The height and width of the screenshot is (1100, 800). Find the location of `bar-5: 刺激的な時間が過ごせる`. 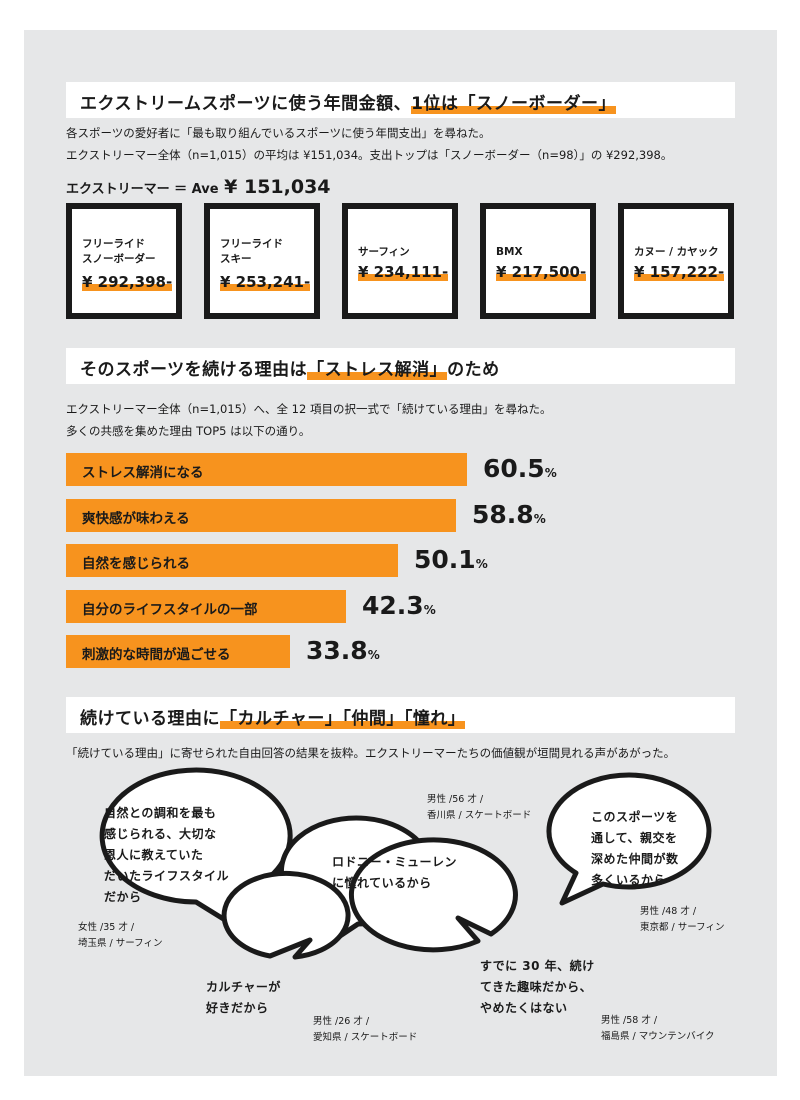

bar-5: 刺激的な時間が過ごせる is located at coordinates (178, 651).